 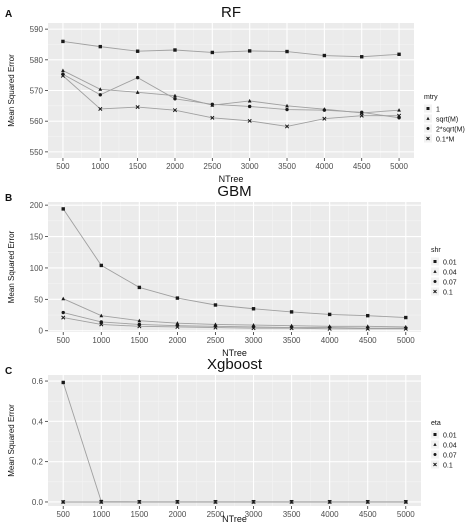 What do you see at coordinates (448, 293) in the screenshot?
I see `legend-item-label: 0.1` at bounding box center [448, 293].